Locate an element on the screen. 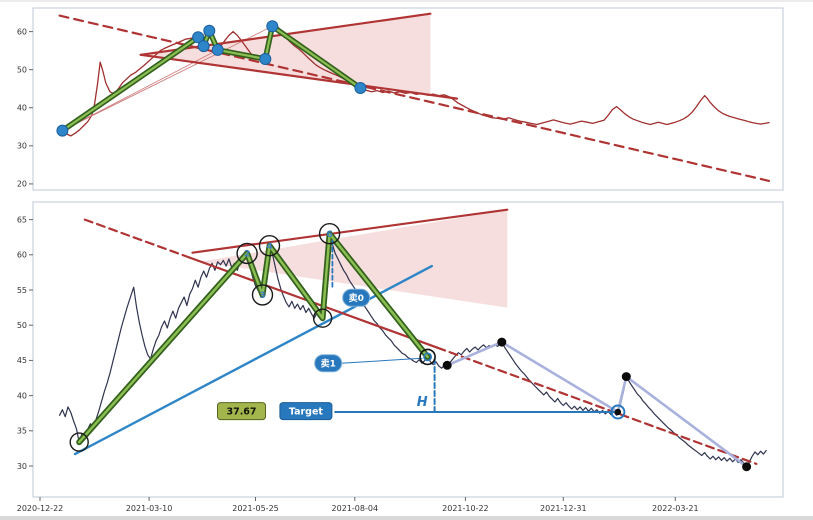 This screenshot has height=520, width=813. x-tick-label: 2021-08-04 is located at coordinates (355, 508).